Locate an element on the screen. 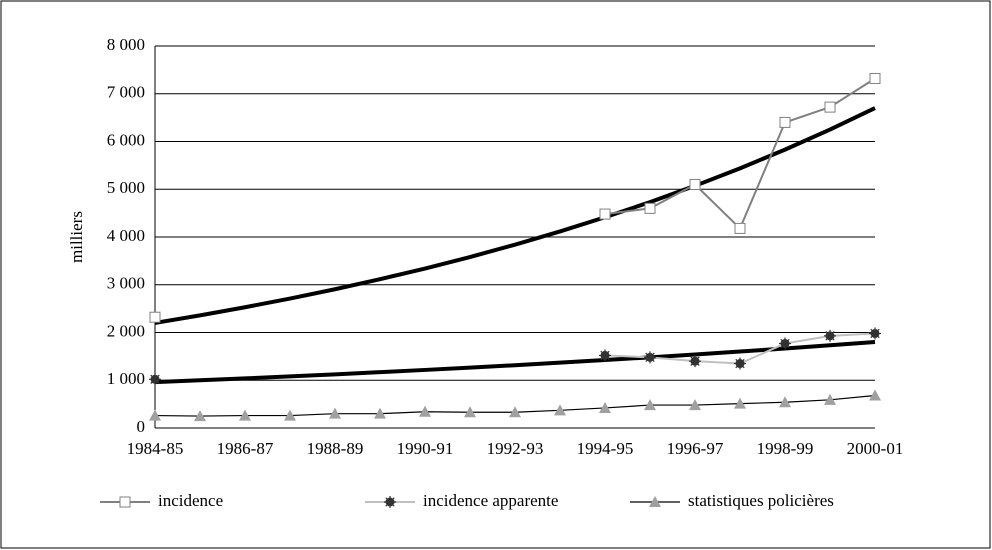  y-tick-label: 7 000 is located at coordinates (126, 92).